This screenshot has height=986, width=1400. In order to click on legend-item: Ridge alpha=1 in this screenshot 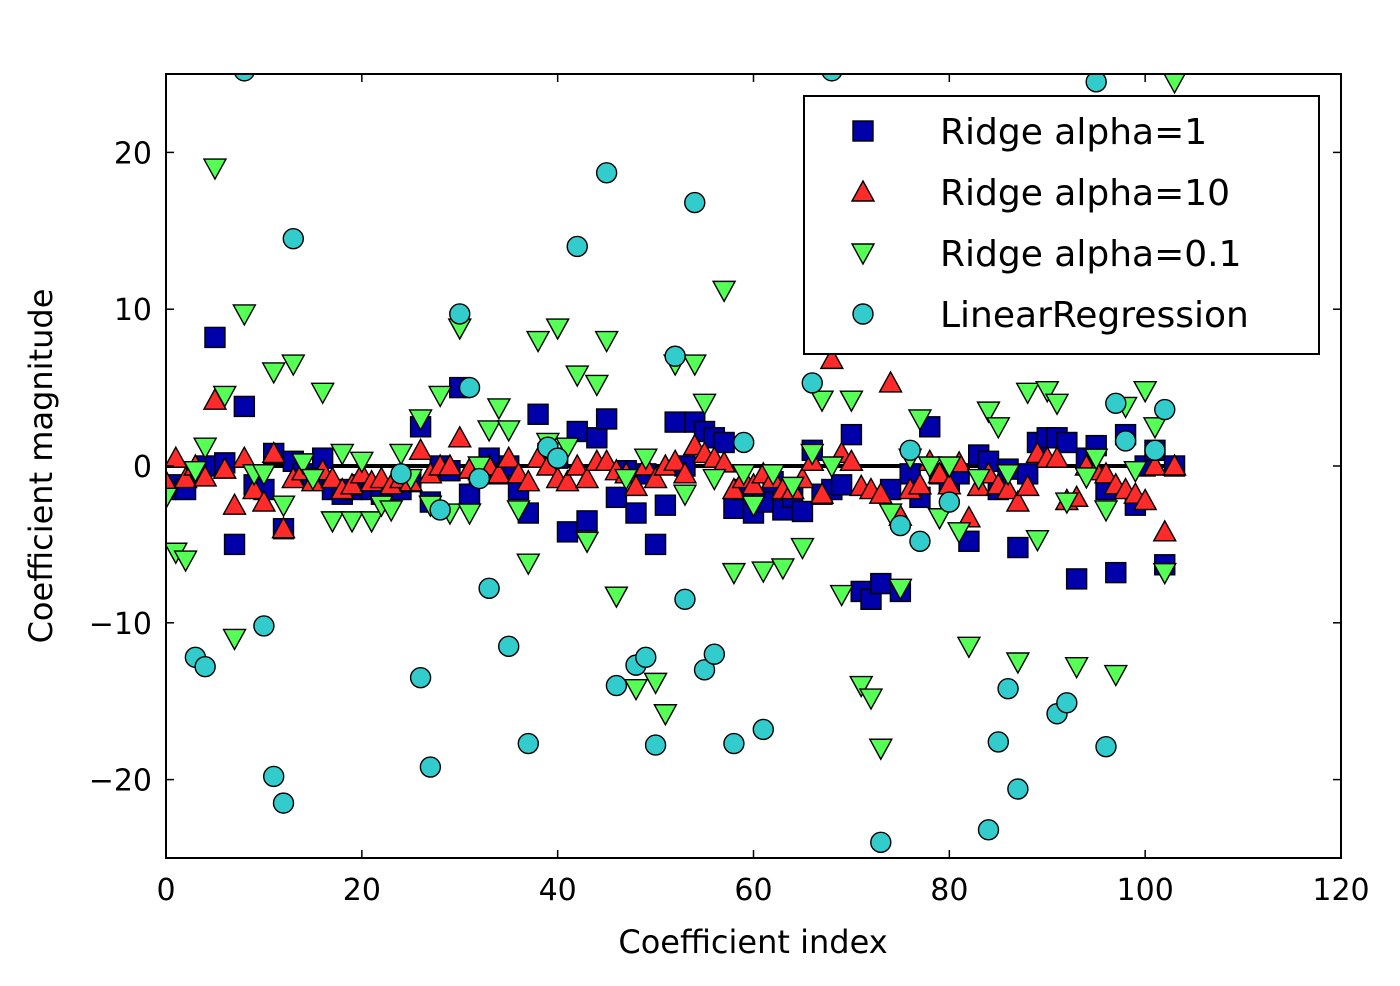, I will do `click(1029, 132)`.